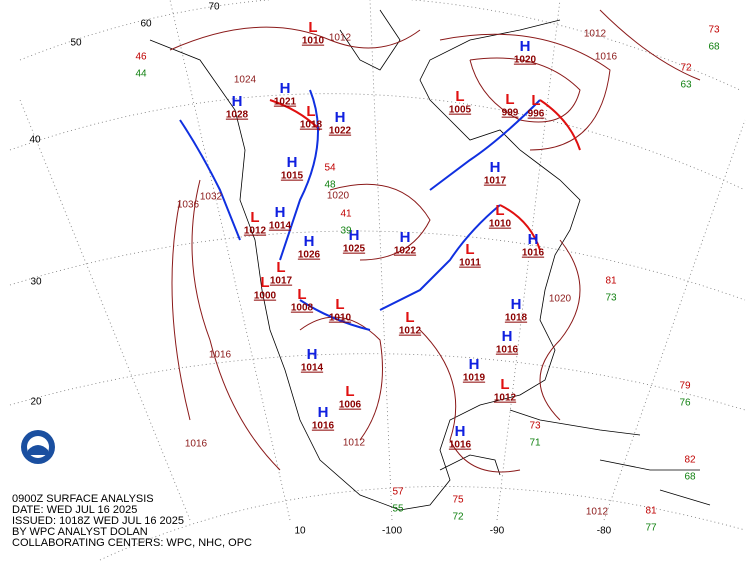  Describe the element at coordinates (330, 185) in the screenshot. I see `station-dewpoint: 48` at that location.